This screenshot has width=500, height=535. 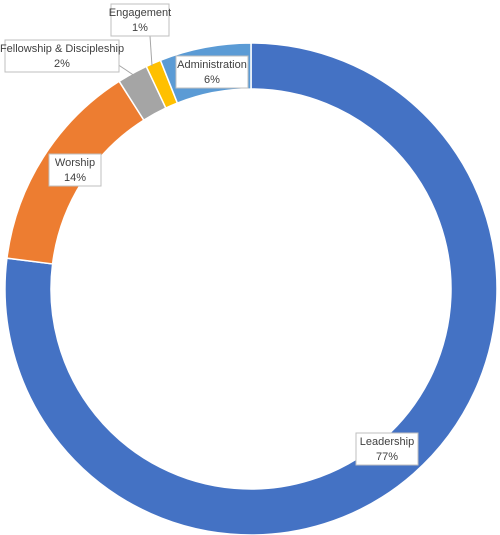 I want to click on data-label: Engagement 1%, so click(x=140, y=20).